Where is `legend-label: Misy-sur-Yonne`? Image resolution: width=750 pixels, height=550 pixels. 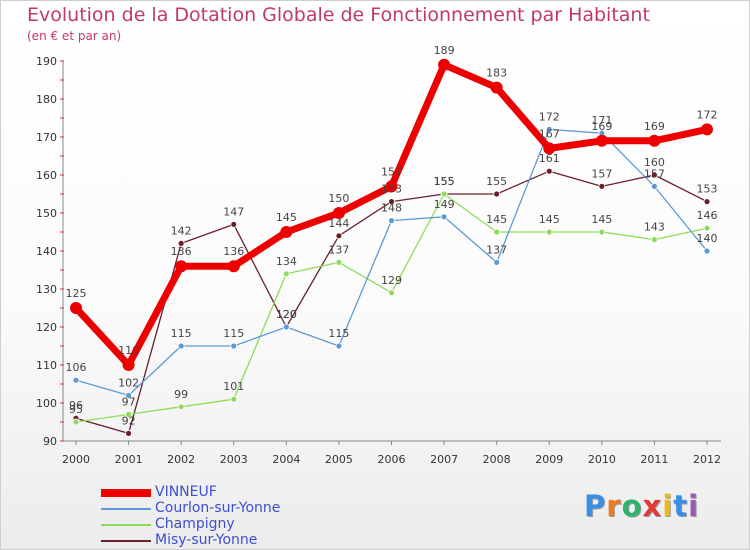 legend-label: Misy-sur-Yonne is located at coordinates (206, 540).